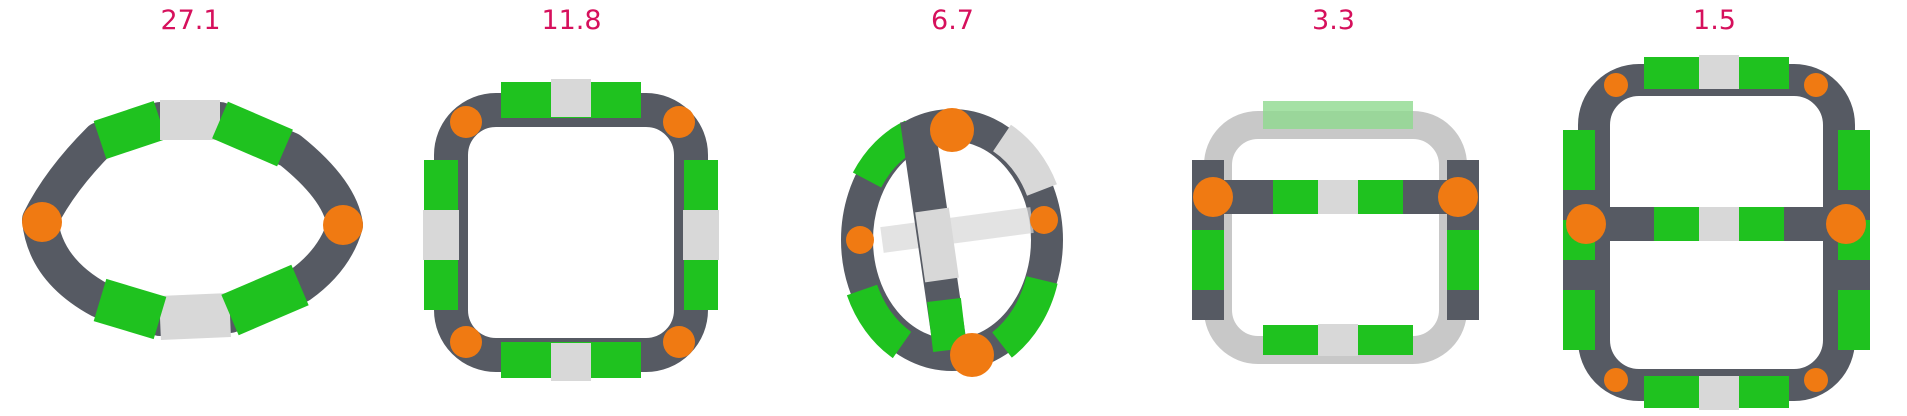  Describe the element at coordinates (1714, 20) in the screenshot. I see `panel-label: 1.5` at that location.